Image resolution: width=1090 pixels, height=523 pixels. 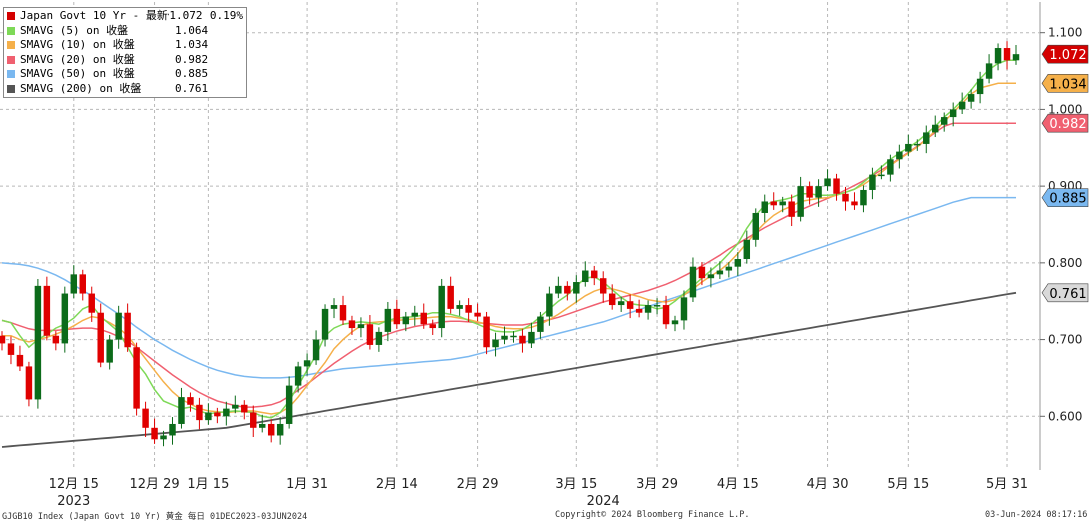 I want to click on x-year-label: 2024, so click(x=603, y=501).